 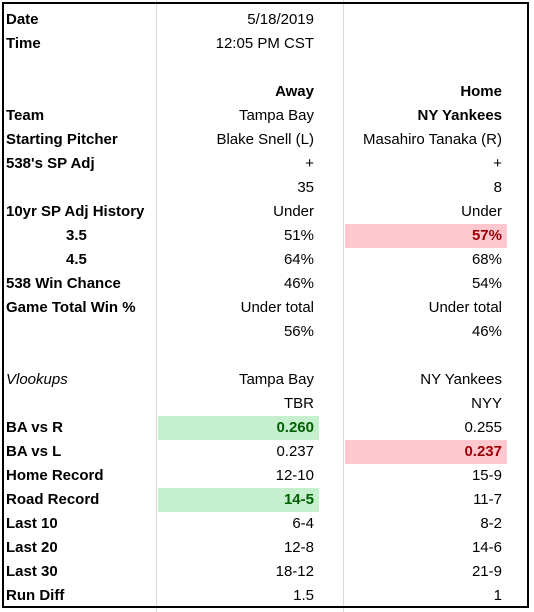 I want to click on home-cell-highlight-red: 57%, so click(x=426, y=236).